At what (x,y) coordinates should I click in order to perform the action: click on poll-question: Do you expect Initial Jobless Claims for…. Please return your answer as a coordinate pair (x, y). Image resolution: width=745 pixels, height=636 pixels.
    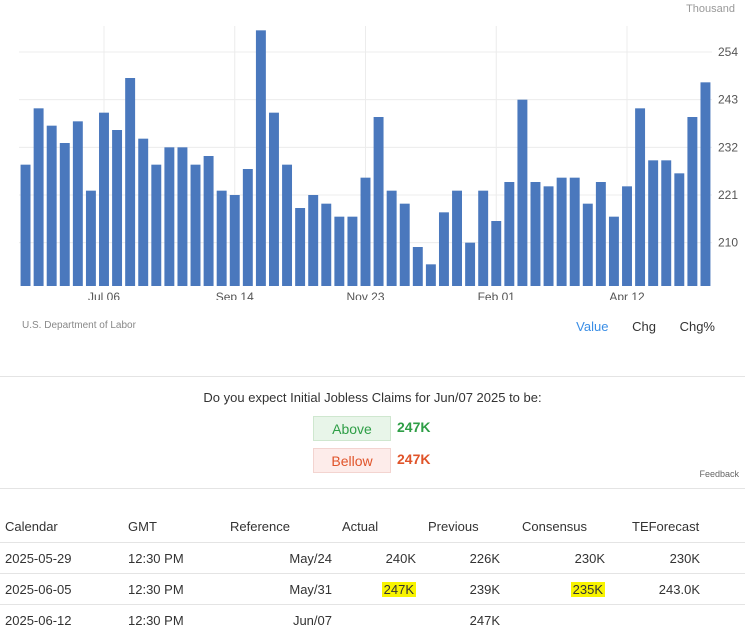
    Looking at the image, I should click on (372, 397).